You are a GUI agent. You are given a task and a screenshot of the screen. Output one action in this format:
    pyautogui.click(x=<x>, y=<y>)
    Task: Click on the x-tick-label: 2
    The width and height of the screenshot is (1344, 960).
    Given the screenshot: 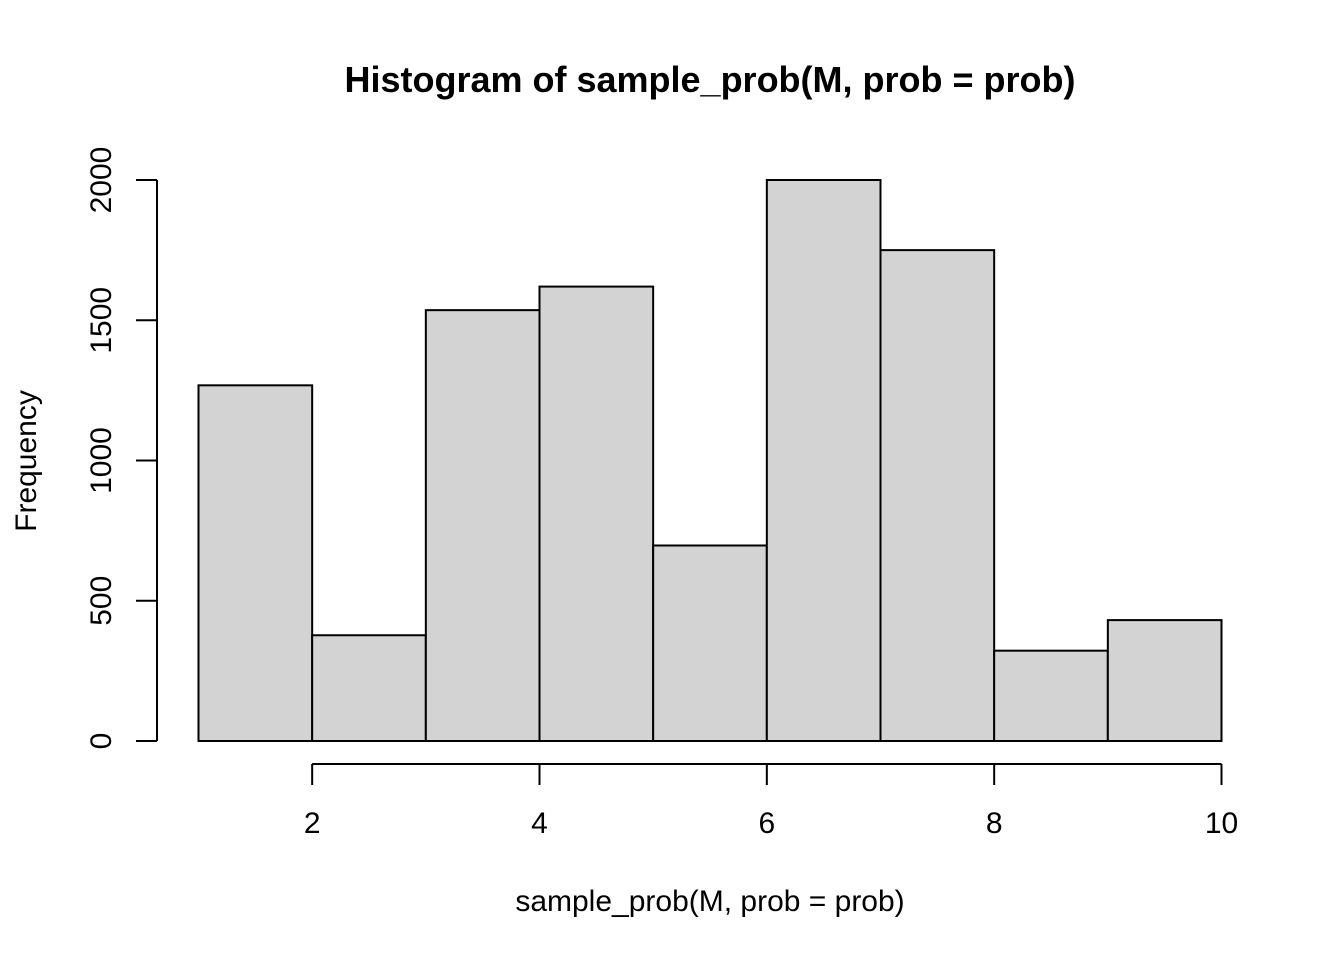 What is the action you would take?
    pyautogui.click(x=312, y=823)
    